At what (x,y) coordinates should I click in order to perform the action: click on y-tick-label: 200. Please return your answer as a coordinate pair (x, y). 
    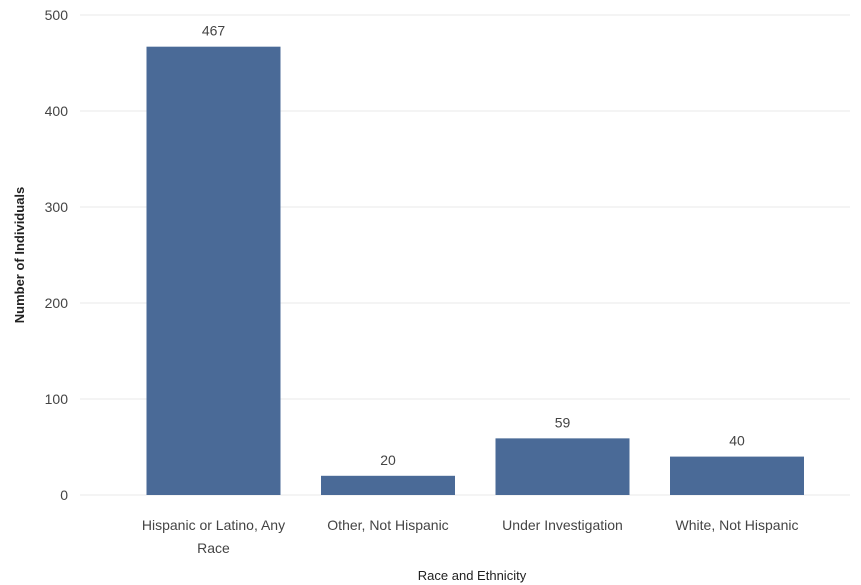
    Looking at the image, I should click on (57, 303).